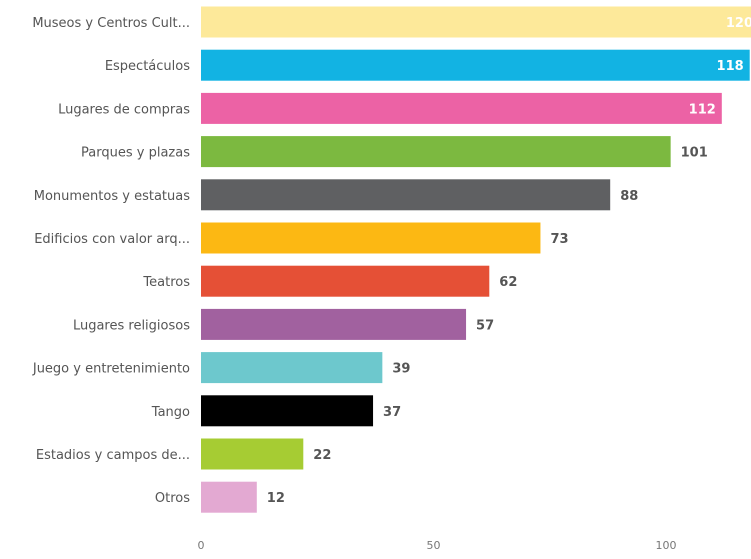  Describe the element at coordinates (135, 153) in the screenshot. I see `category-label: Parques y plazas` at that location.